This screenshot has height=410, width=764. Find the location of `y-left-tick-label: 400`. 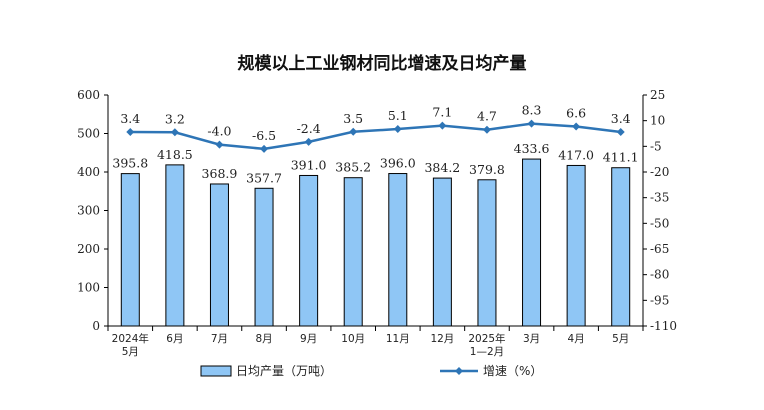

y-left-tick-label: 400 is located at coordinates (88, 172).